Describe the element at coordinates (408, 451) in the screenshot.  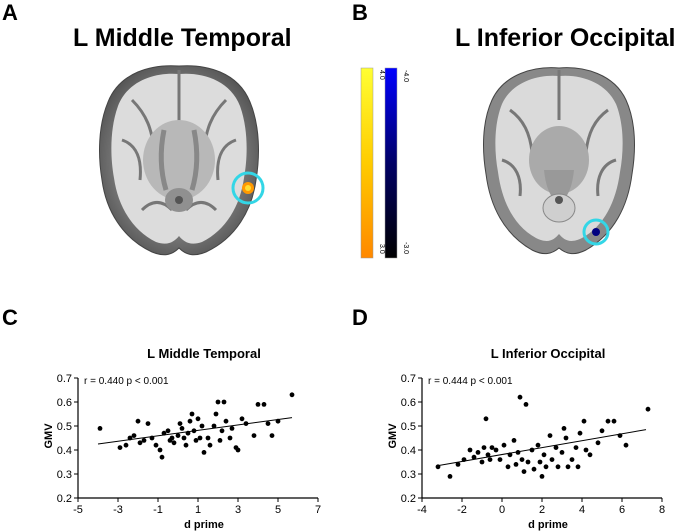
I see `chart-d-ytick-label: 0.4` at that location.